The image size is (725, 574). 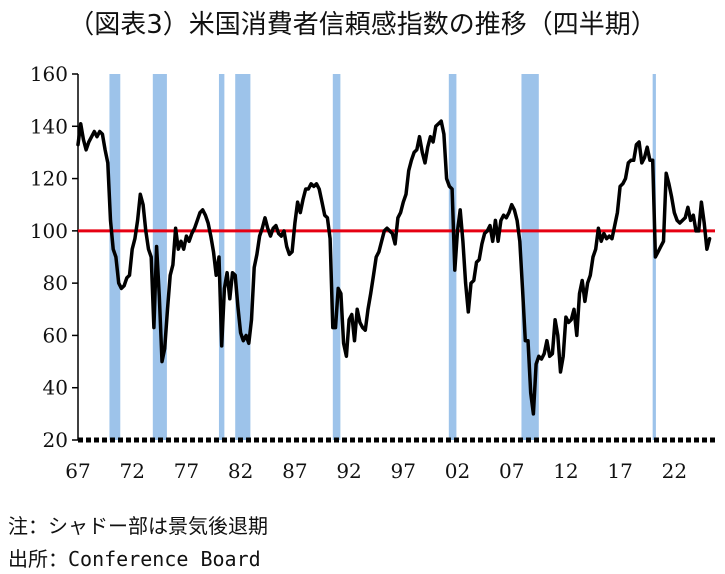 What do you see at coordinates (457, 471) in the screenshot?
I see `x-tick-label-02: 02` at bounding box center [457, 471].